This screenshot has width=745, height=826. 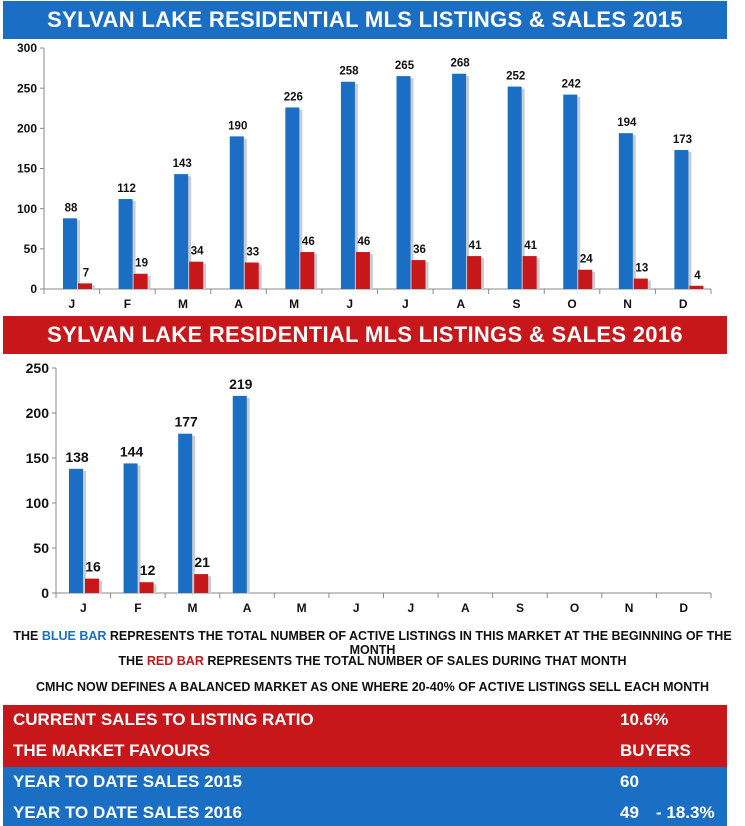 I want to click on sales-value-label: 16, so click(x=93, y=567).